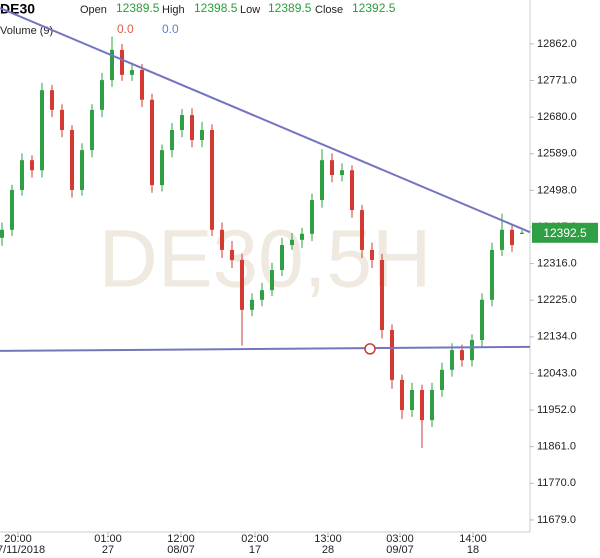  What do you see at coordinates (173, 10) in the screenshot?
I see `ohlc-label: High` at bounding box center [173, 10].